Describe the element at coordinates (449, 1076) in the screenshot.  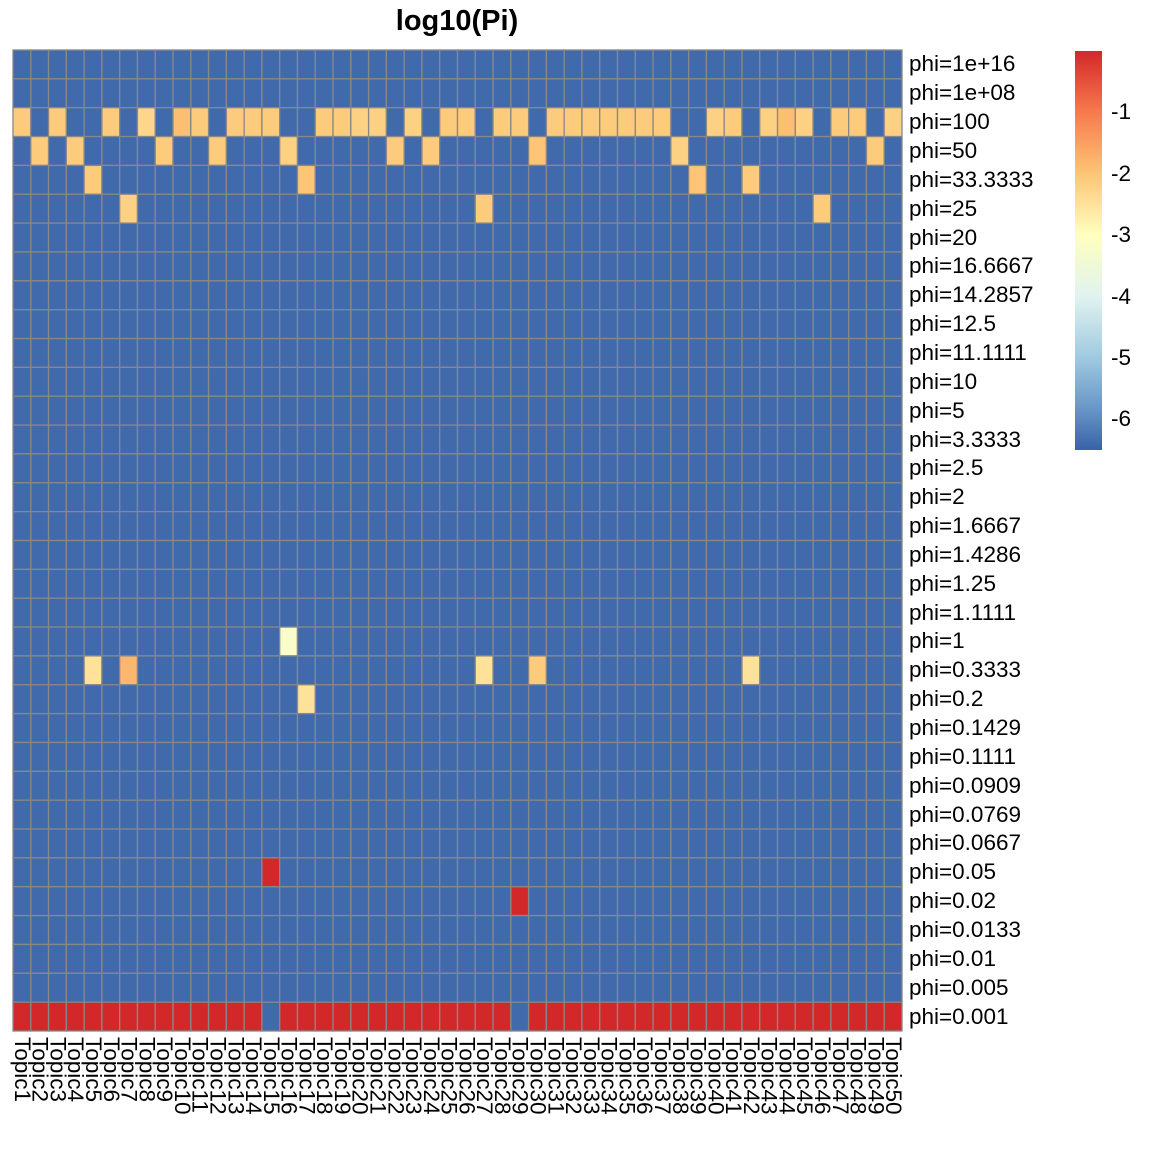
I see `column-label: Topic25` at that location.